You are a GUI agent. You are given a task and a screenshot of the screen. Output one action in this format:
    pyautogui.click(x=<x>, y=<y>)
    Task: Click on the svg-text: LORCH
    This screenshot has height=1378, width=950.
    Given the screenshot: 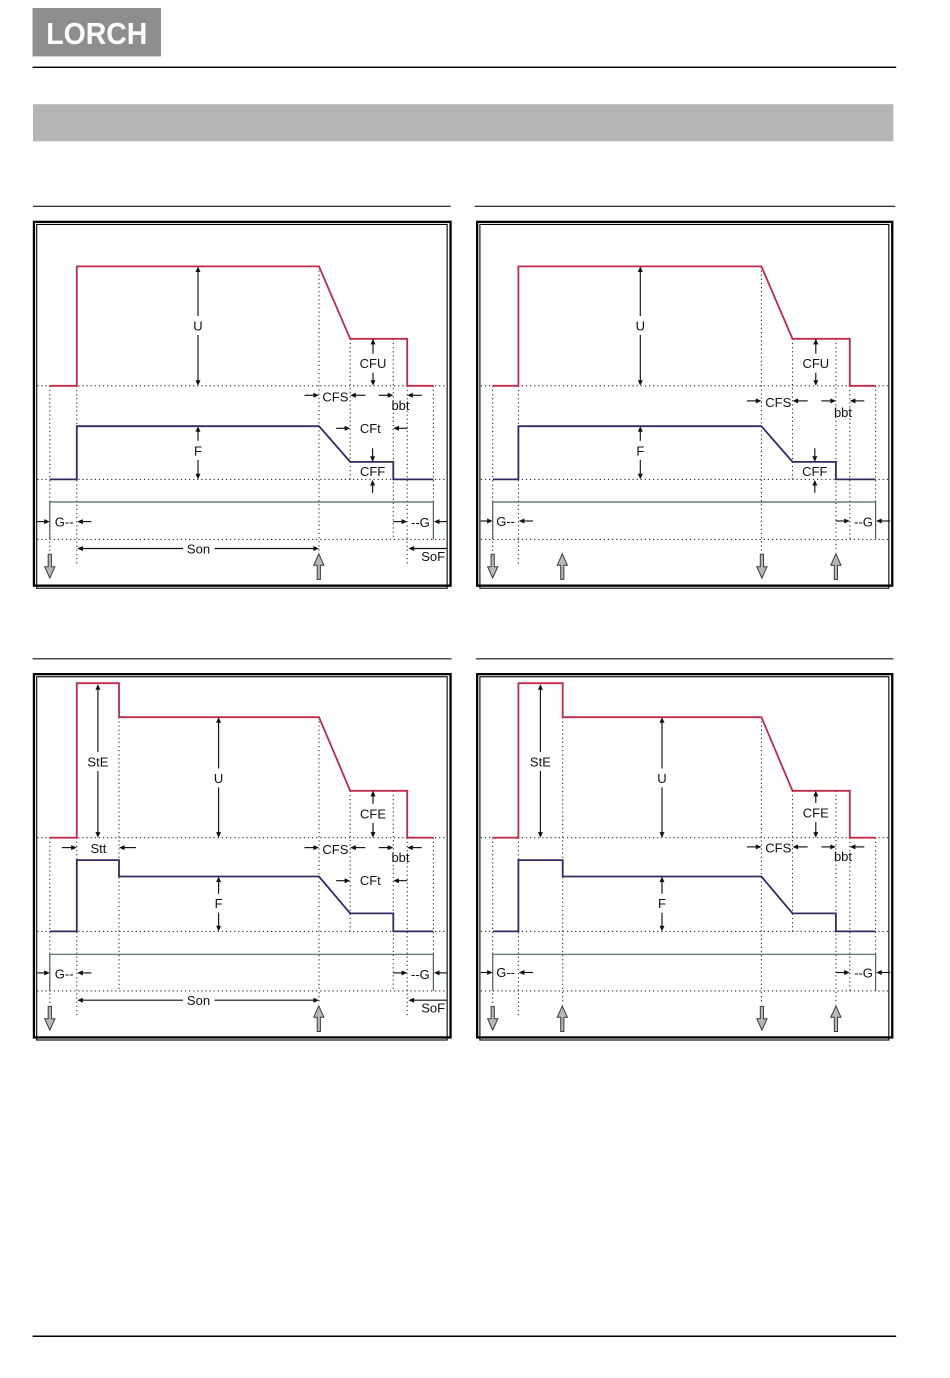 What is the action you would take?
    pyautogui.click(x=96, y=34)
    